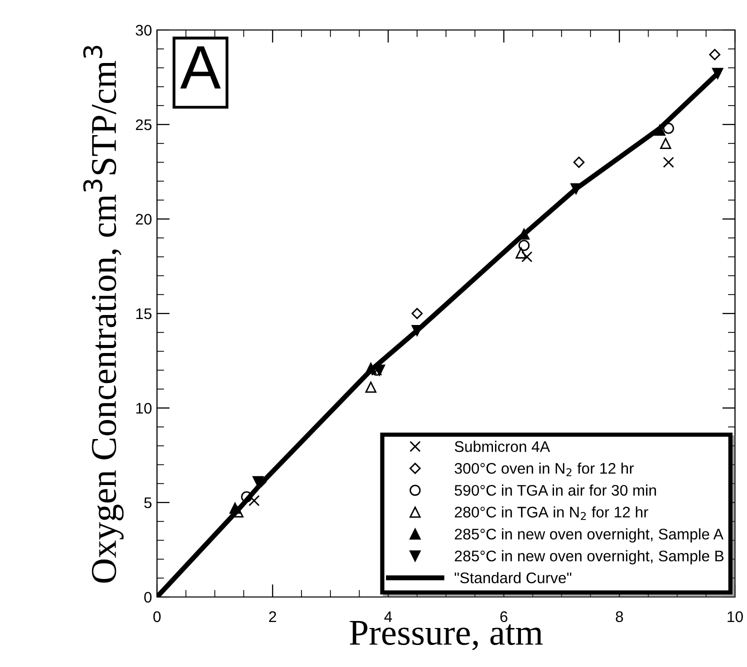  What do you see at coordinates (589, 535) in the screenshot?
I see `legend-label: 285°C in new oven overnight, Sample A` at bounding box center [589, 535].